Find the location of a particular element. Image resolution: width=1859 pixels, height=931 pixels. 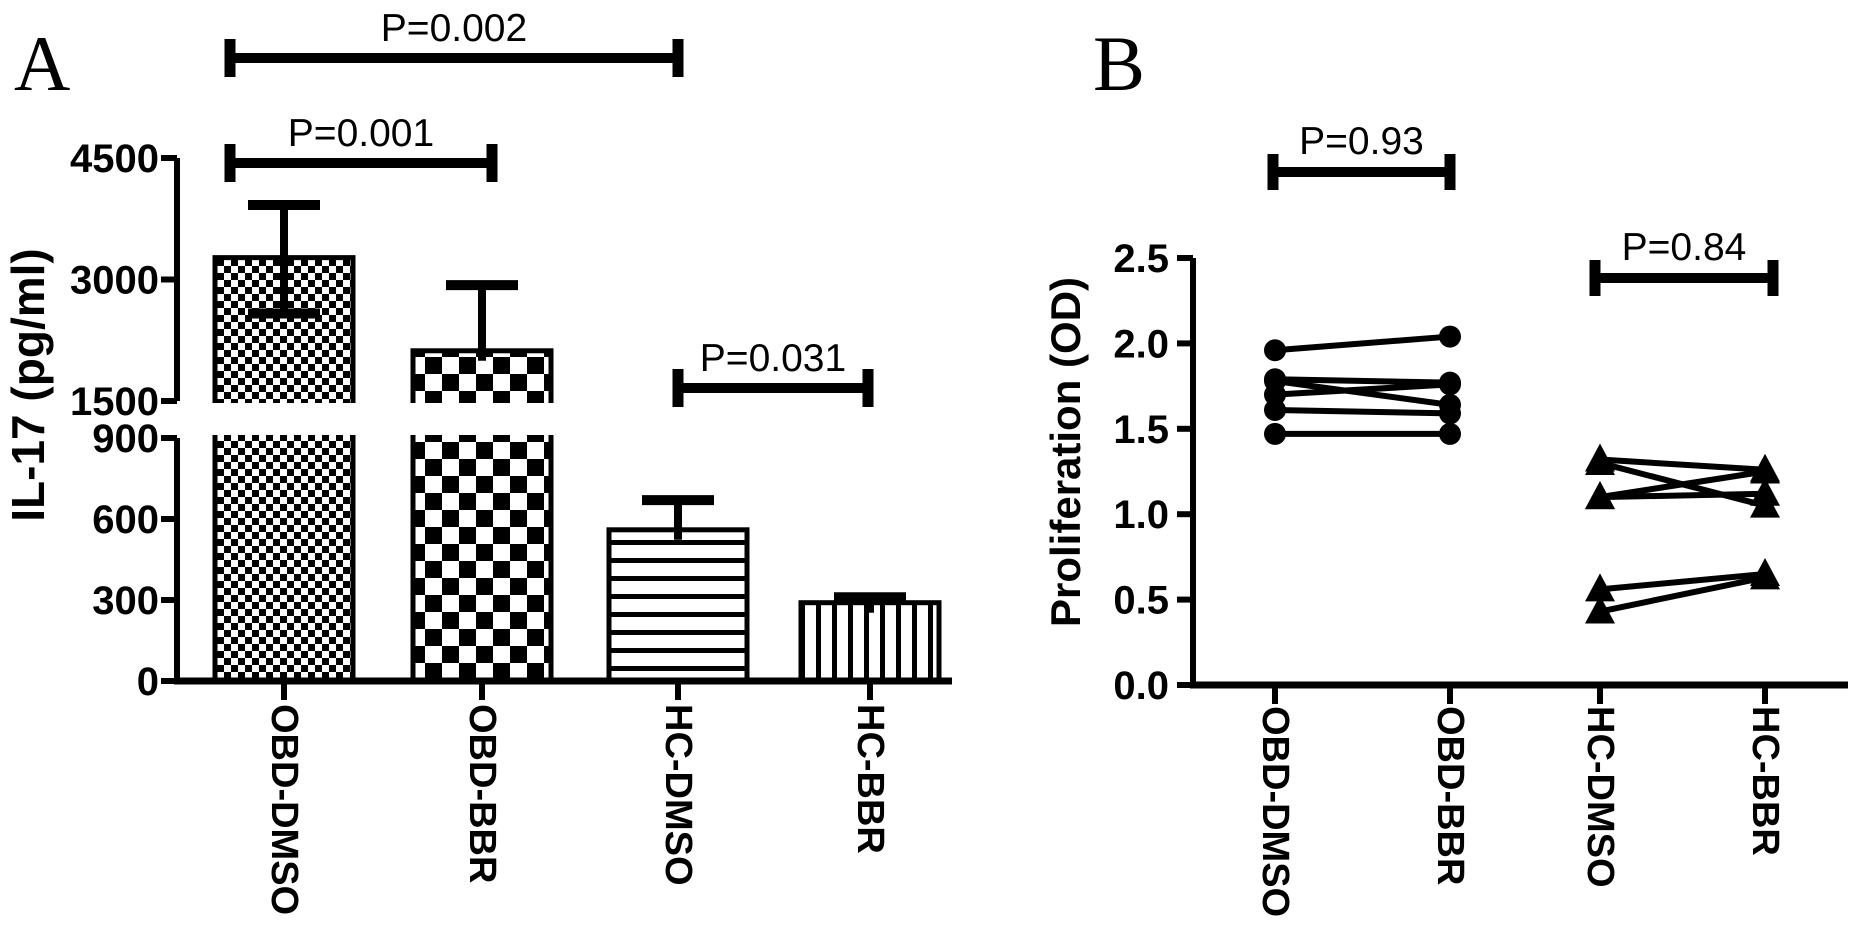

bar-obd-bbr is located at coordinates (482, 516).